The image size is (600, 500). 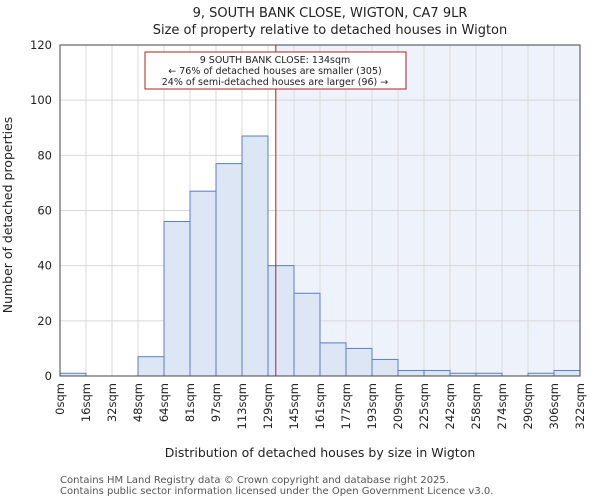 What do you see at coordinates (330, 13) in the screenshot?
I see `chart-title: 9, SOUTH BANK CLOSE, WIGTON, CA7 9LR` at bounding box center [330, 13].